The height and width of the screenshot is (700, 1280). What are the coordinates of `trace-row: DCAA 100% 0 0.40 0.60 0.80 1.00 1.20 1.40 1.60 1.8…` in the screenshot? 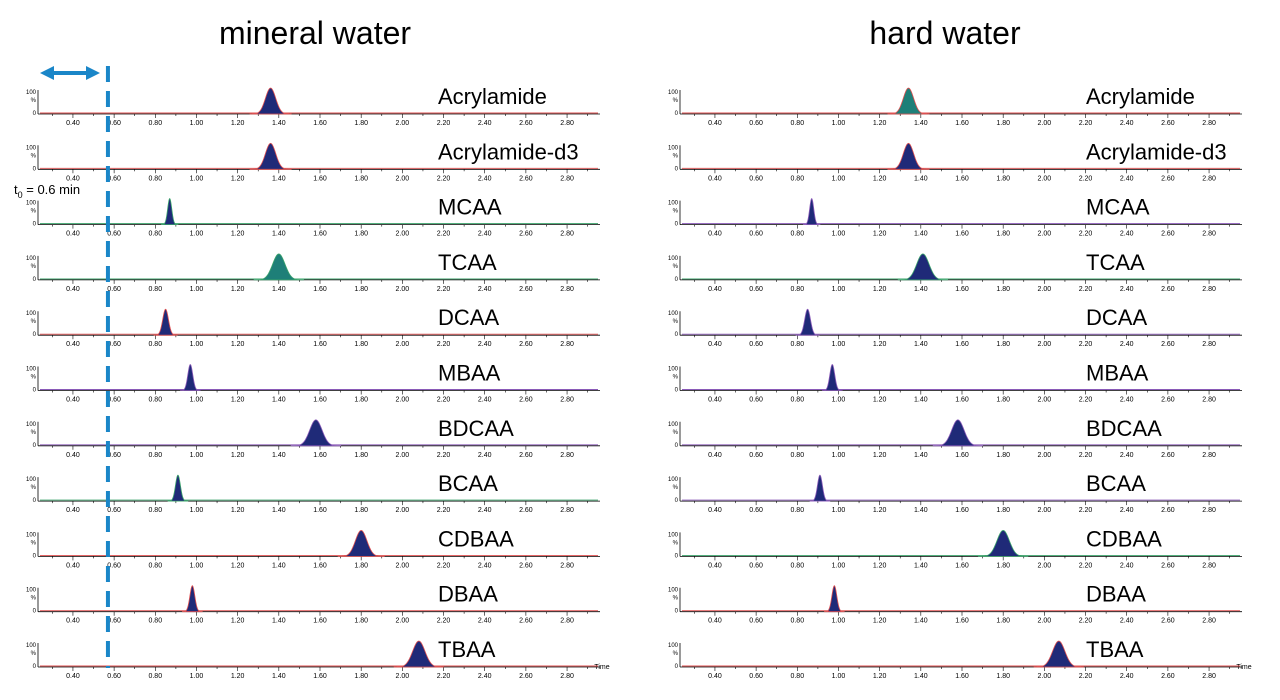 It's located at (313, 326).